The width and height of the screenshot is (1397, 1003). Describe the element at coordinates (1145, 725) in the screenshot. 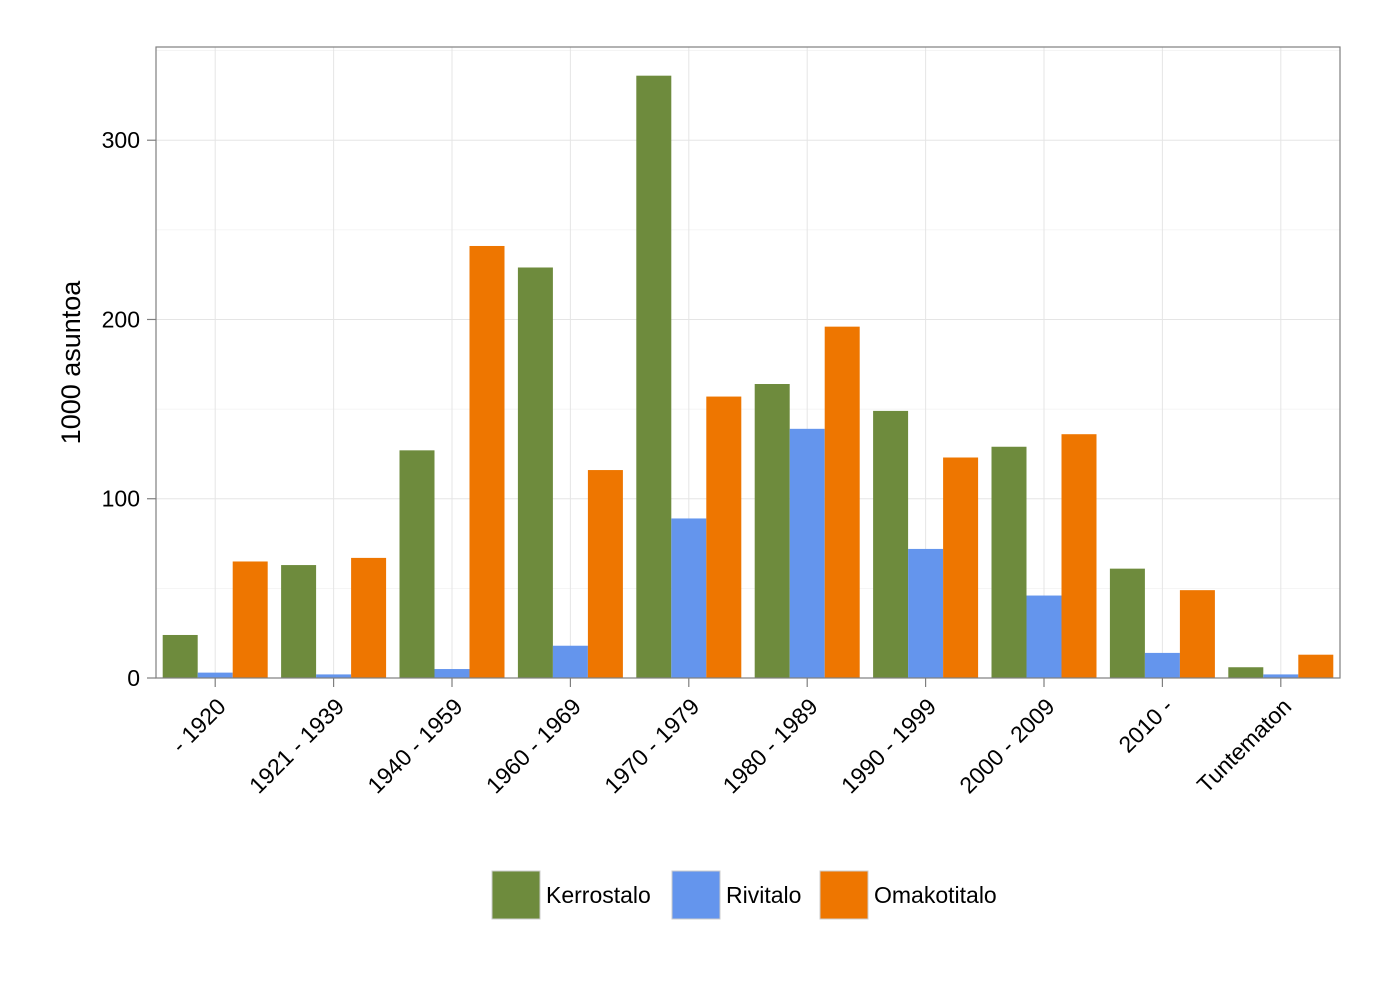

I see `x-tick-label: 2010 -` at that location.